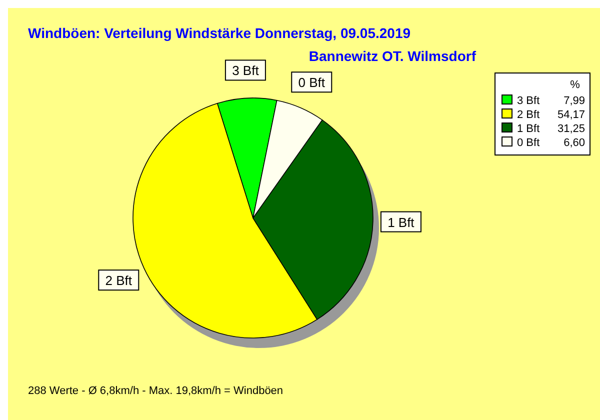  Describe the element at coordinates (156, 391) in the screenshot. I see `text: 288 Werte - Ø 6,8km/h - Max. 19,8km/h = Windböen` at that location.